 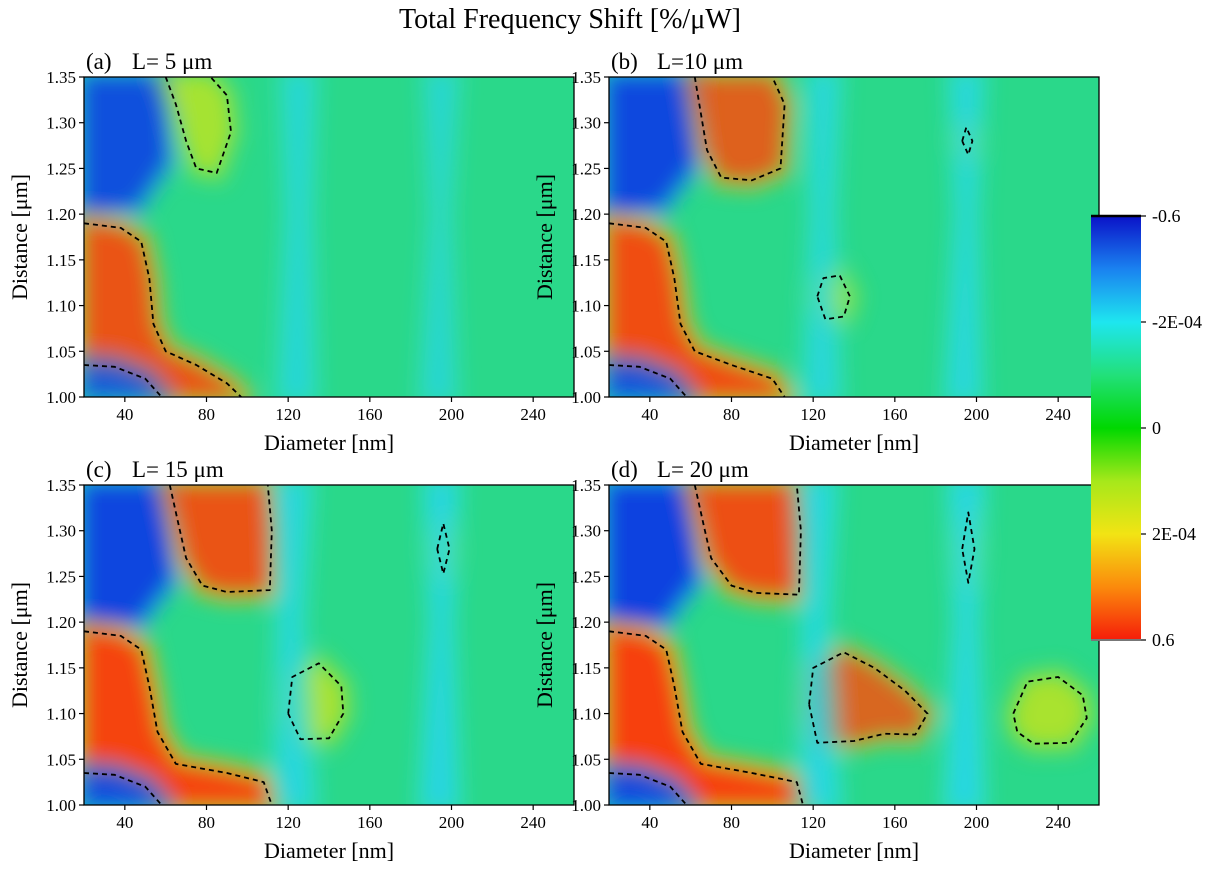 I want to click on panel-title: L= 20 μm, so click(x=703, y=469).